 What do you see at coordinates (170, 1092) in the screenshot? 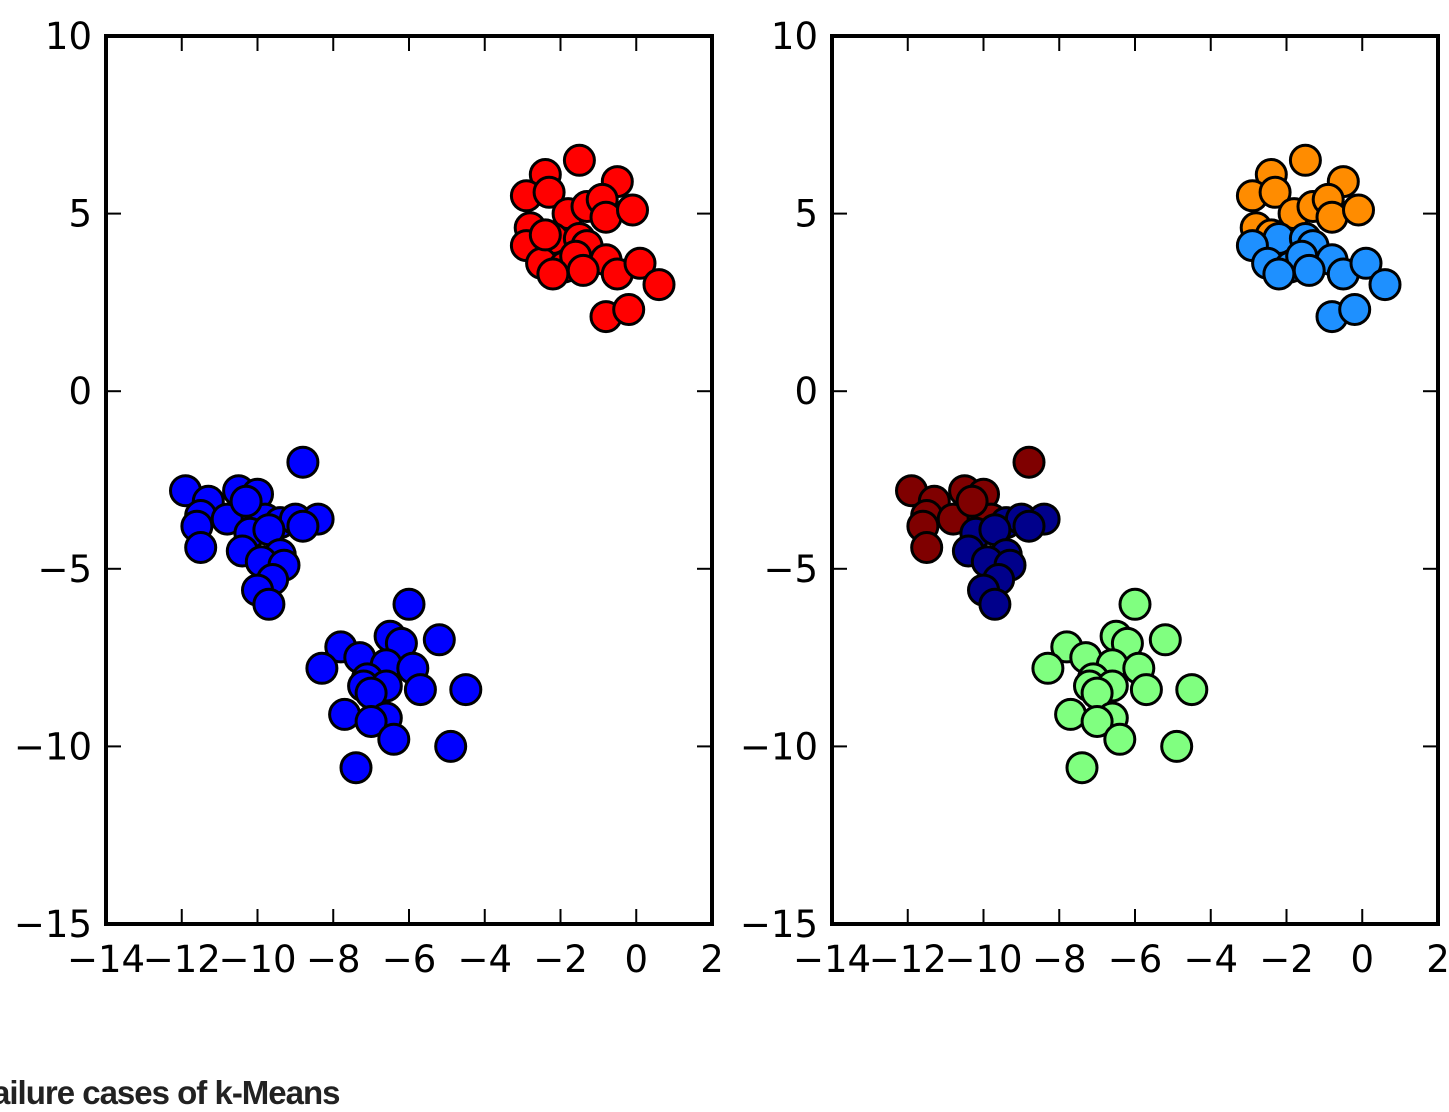
I see `figure-caption: ailure cases of k-Means` at bounding box center [170, 1092].